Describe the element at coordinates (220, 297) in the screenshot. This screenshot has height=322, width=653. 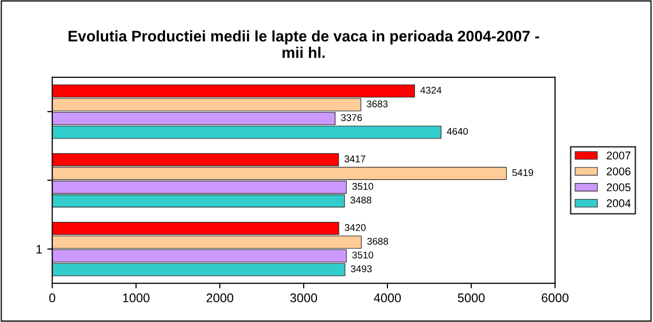
I see `x-tick-label: 2000` at that location.